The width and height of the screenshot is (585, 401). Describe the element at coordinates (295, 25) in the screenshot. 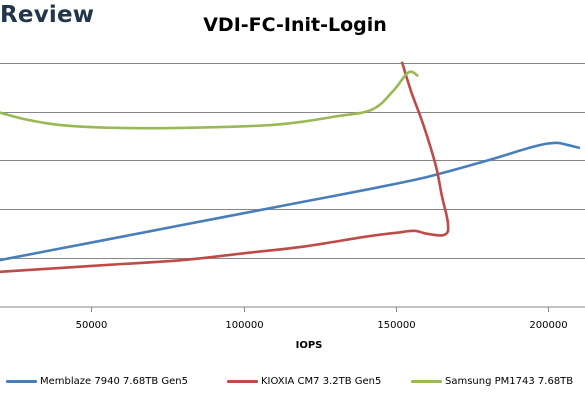

I see `chart-title: VDI-FC-Init-Login` at that location.